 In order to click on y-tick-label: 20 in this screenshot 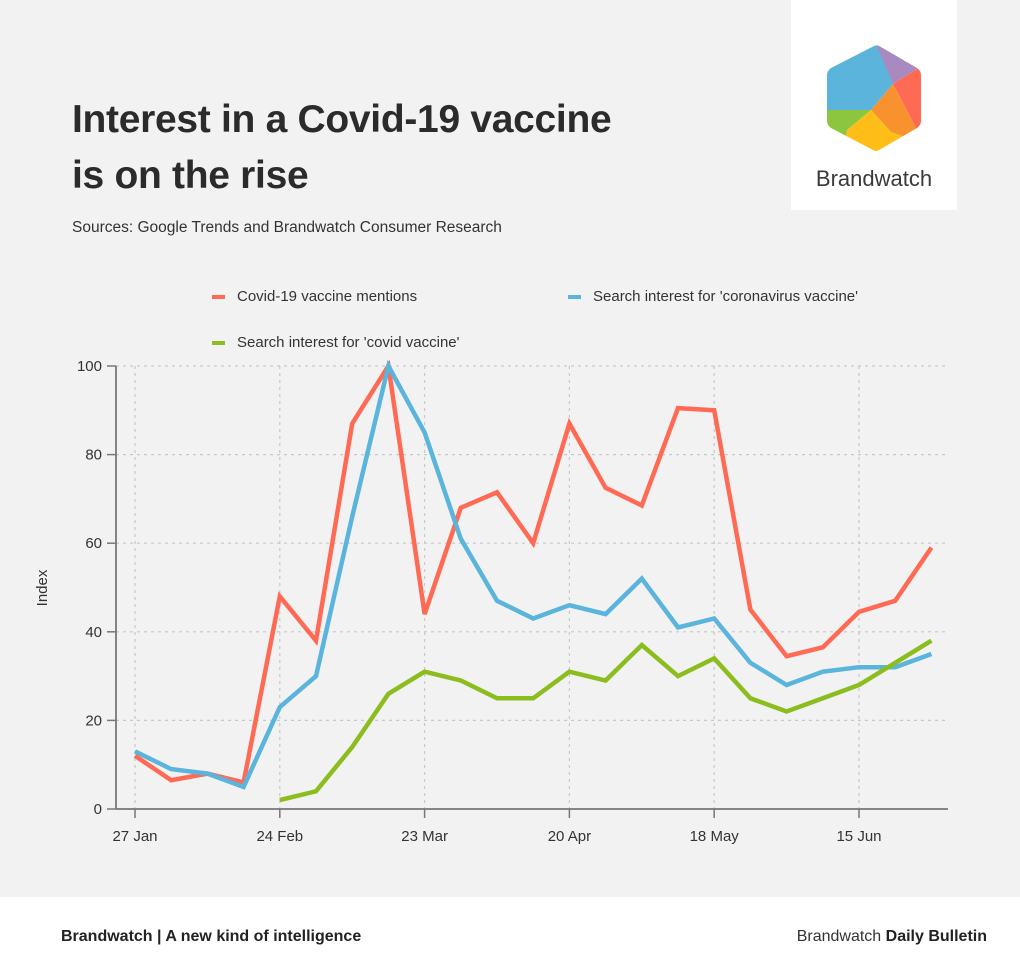, I will do `click(93, 720)`.